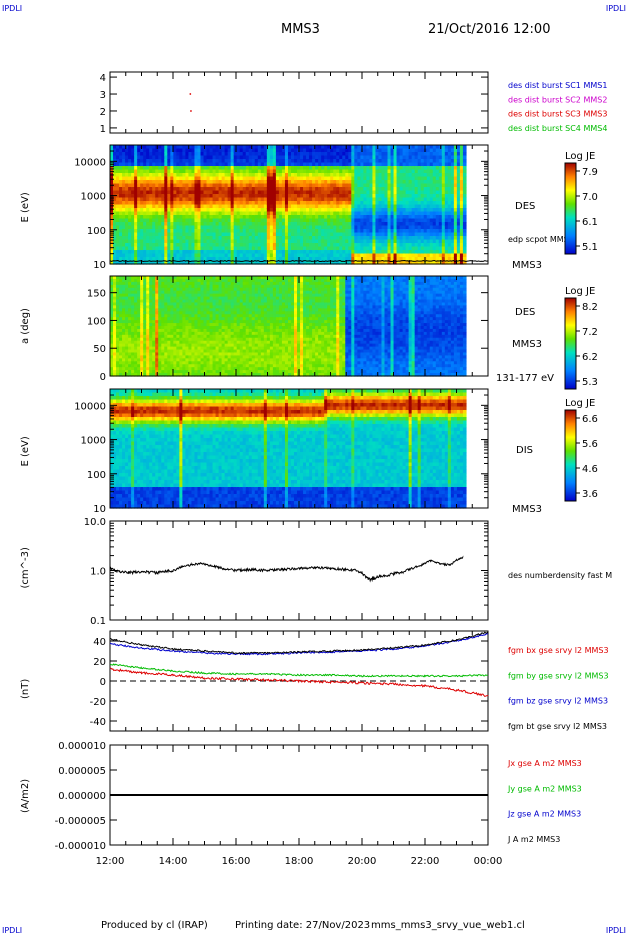  Describe the element at coordinates (570, 208) in the screenshot. I see `des-energy-colorbar` at that location.